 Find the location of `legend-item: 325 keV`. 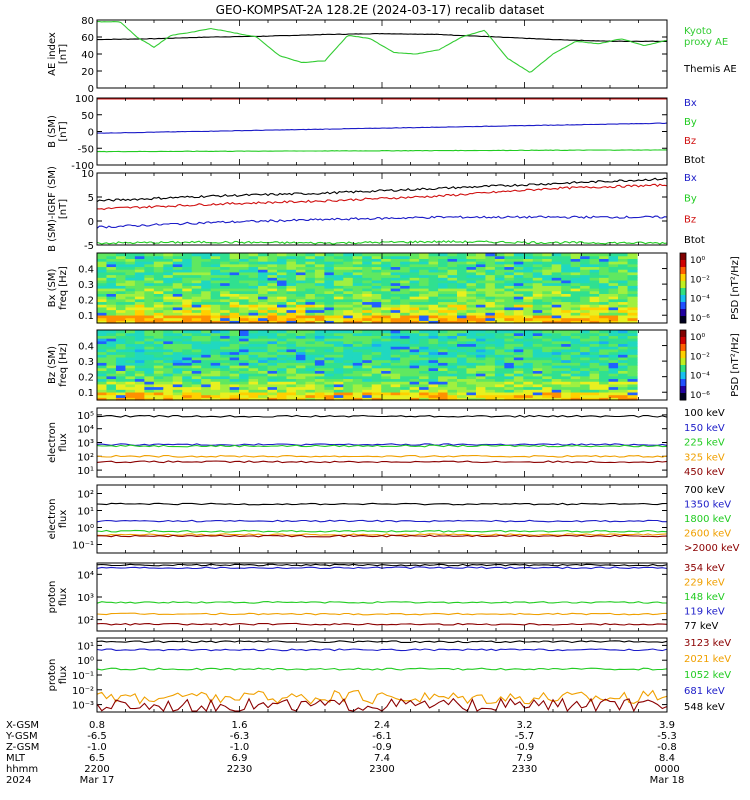

legend-item: 325 keV is located at coordinates (704, 457).